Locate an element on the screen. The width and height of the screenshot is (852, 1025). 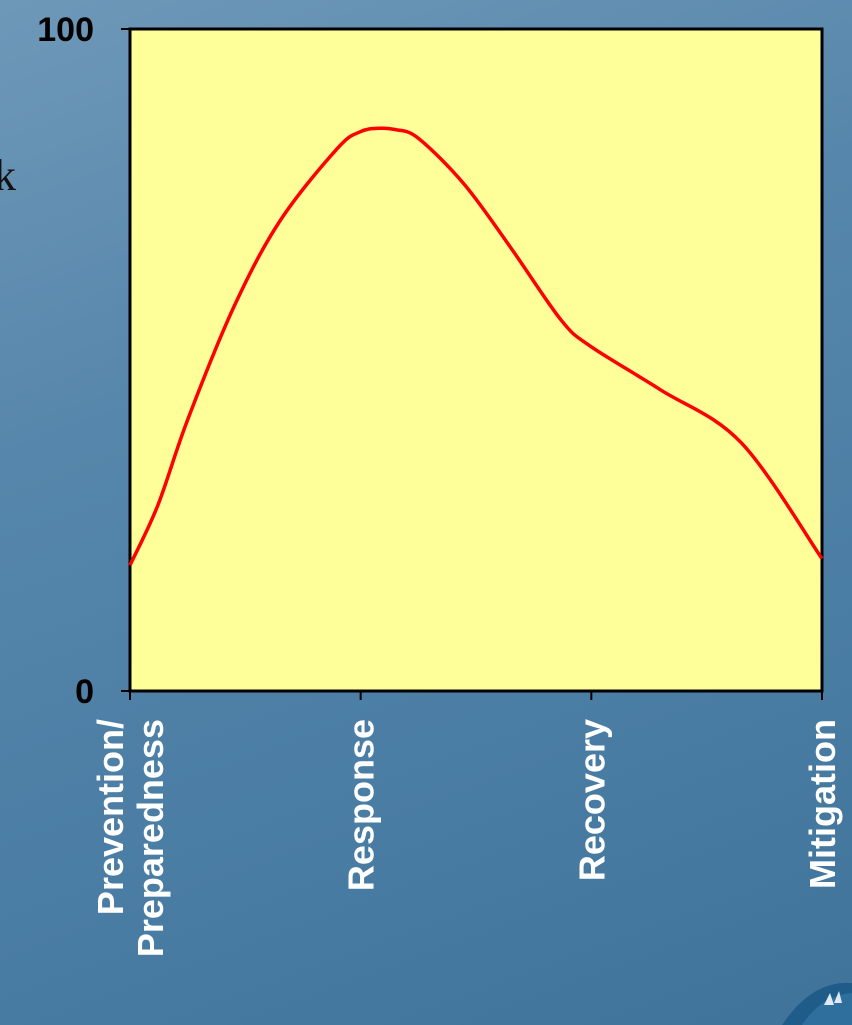
y-tick-label: 0 is located at coordinates (84, 692).